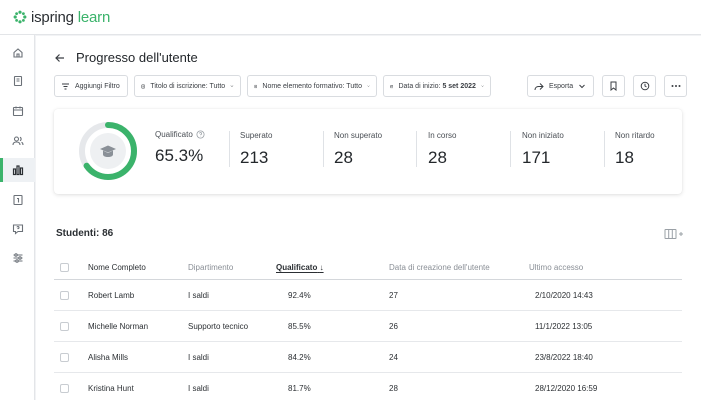 This screenshot has height=400, width=701. I want to click on stat-value: 213, so click(254, 157).